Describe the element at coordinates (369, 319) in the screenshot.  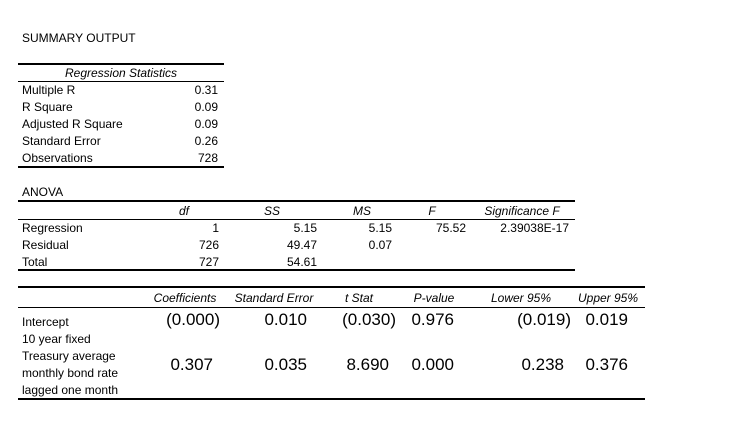
I see `cell: (0.030)` at that location.